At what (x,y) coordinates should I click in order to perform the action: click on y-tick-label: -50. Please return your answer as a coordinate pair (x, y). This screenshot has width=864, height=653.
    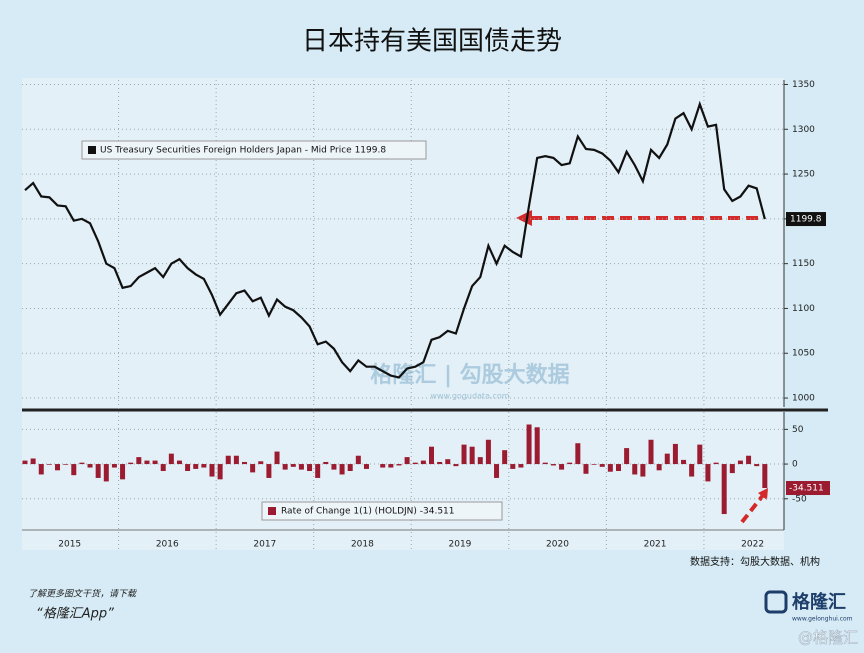
    Looking at the image, I should click on (799, 499).